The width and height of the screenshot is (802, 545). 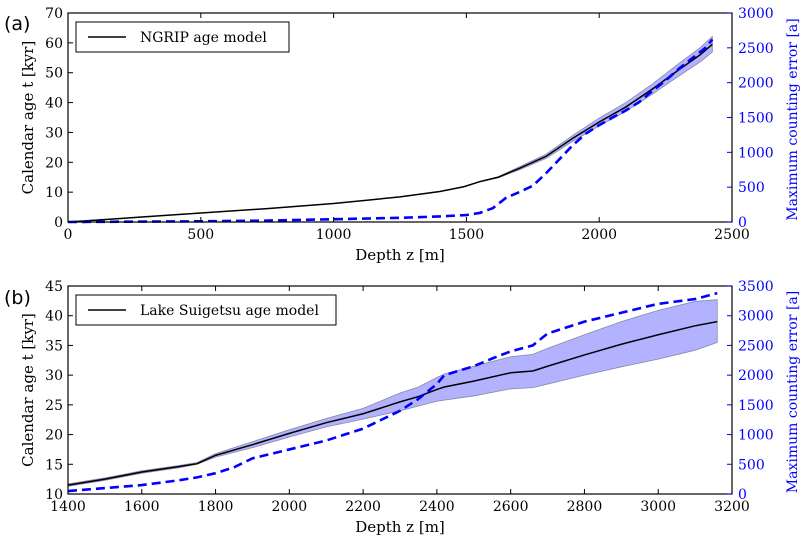 I want to click on y-tick-label: 15, so click(x=54, y=465).